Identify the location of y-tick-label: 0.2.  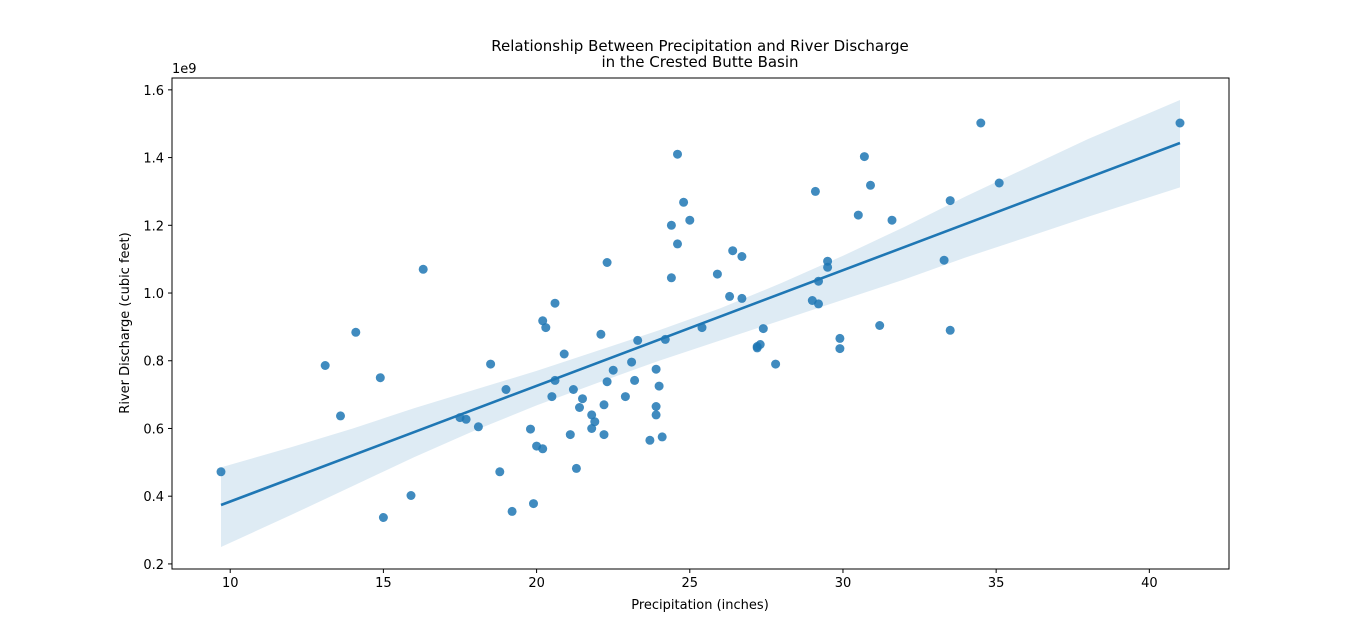
(153, 565).